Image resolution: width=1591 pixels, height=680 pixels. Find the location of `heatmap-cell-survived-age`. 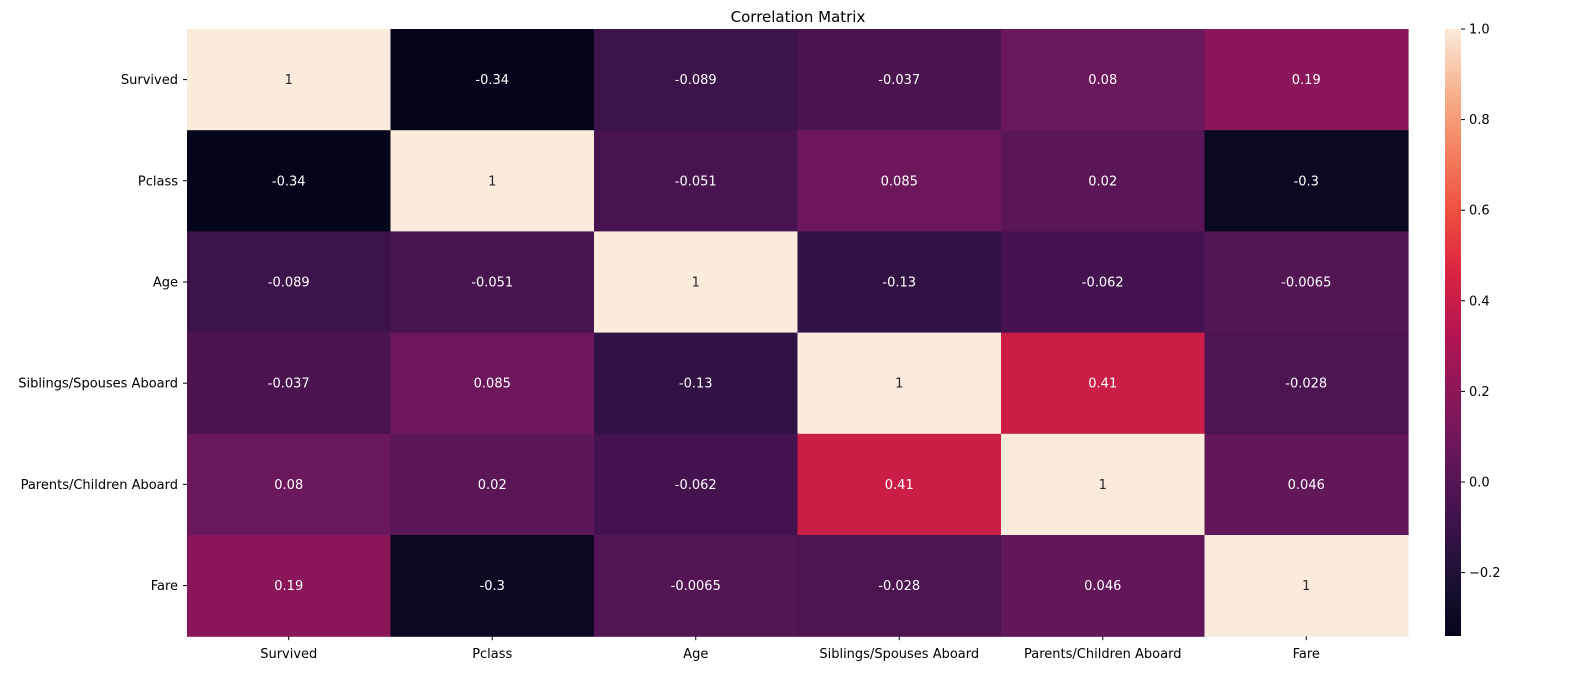

heatmap-cell-survived-age is located at coordinates (696, 80).